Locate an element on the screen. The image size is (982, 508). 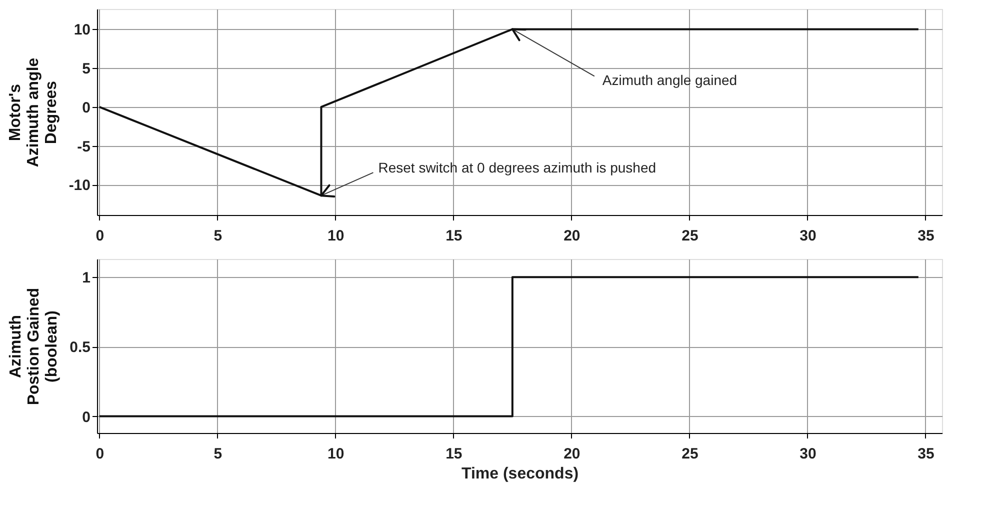
y-axis-title: Motor's Azimuth angle Degrees is located at coordinates (33, 113).